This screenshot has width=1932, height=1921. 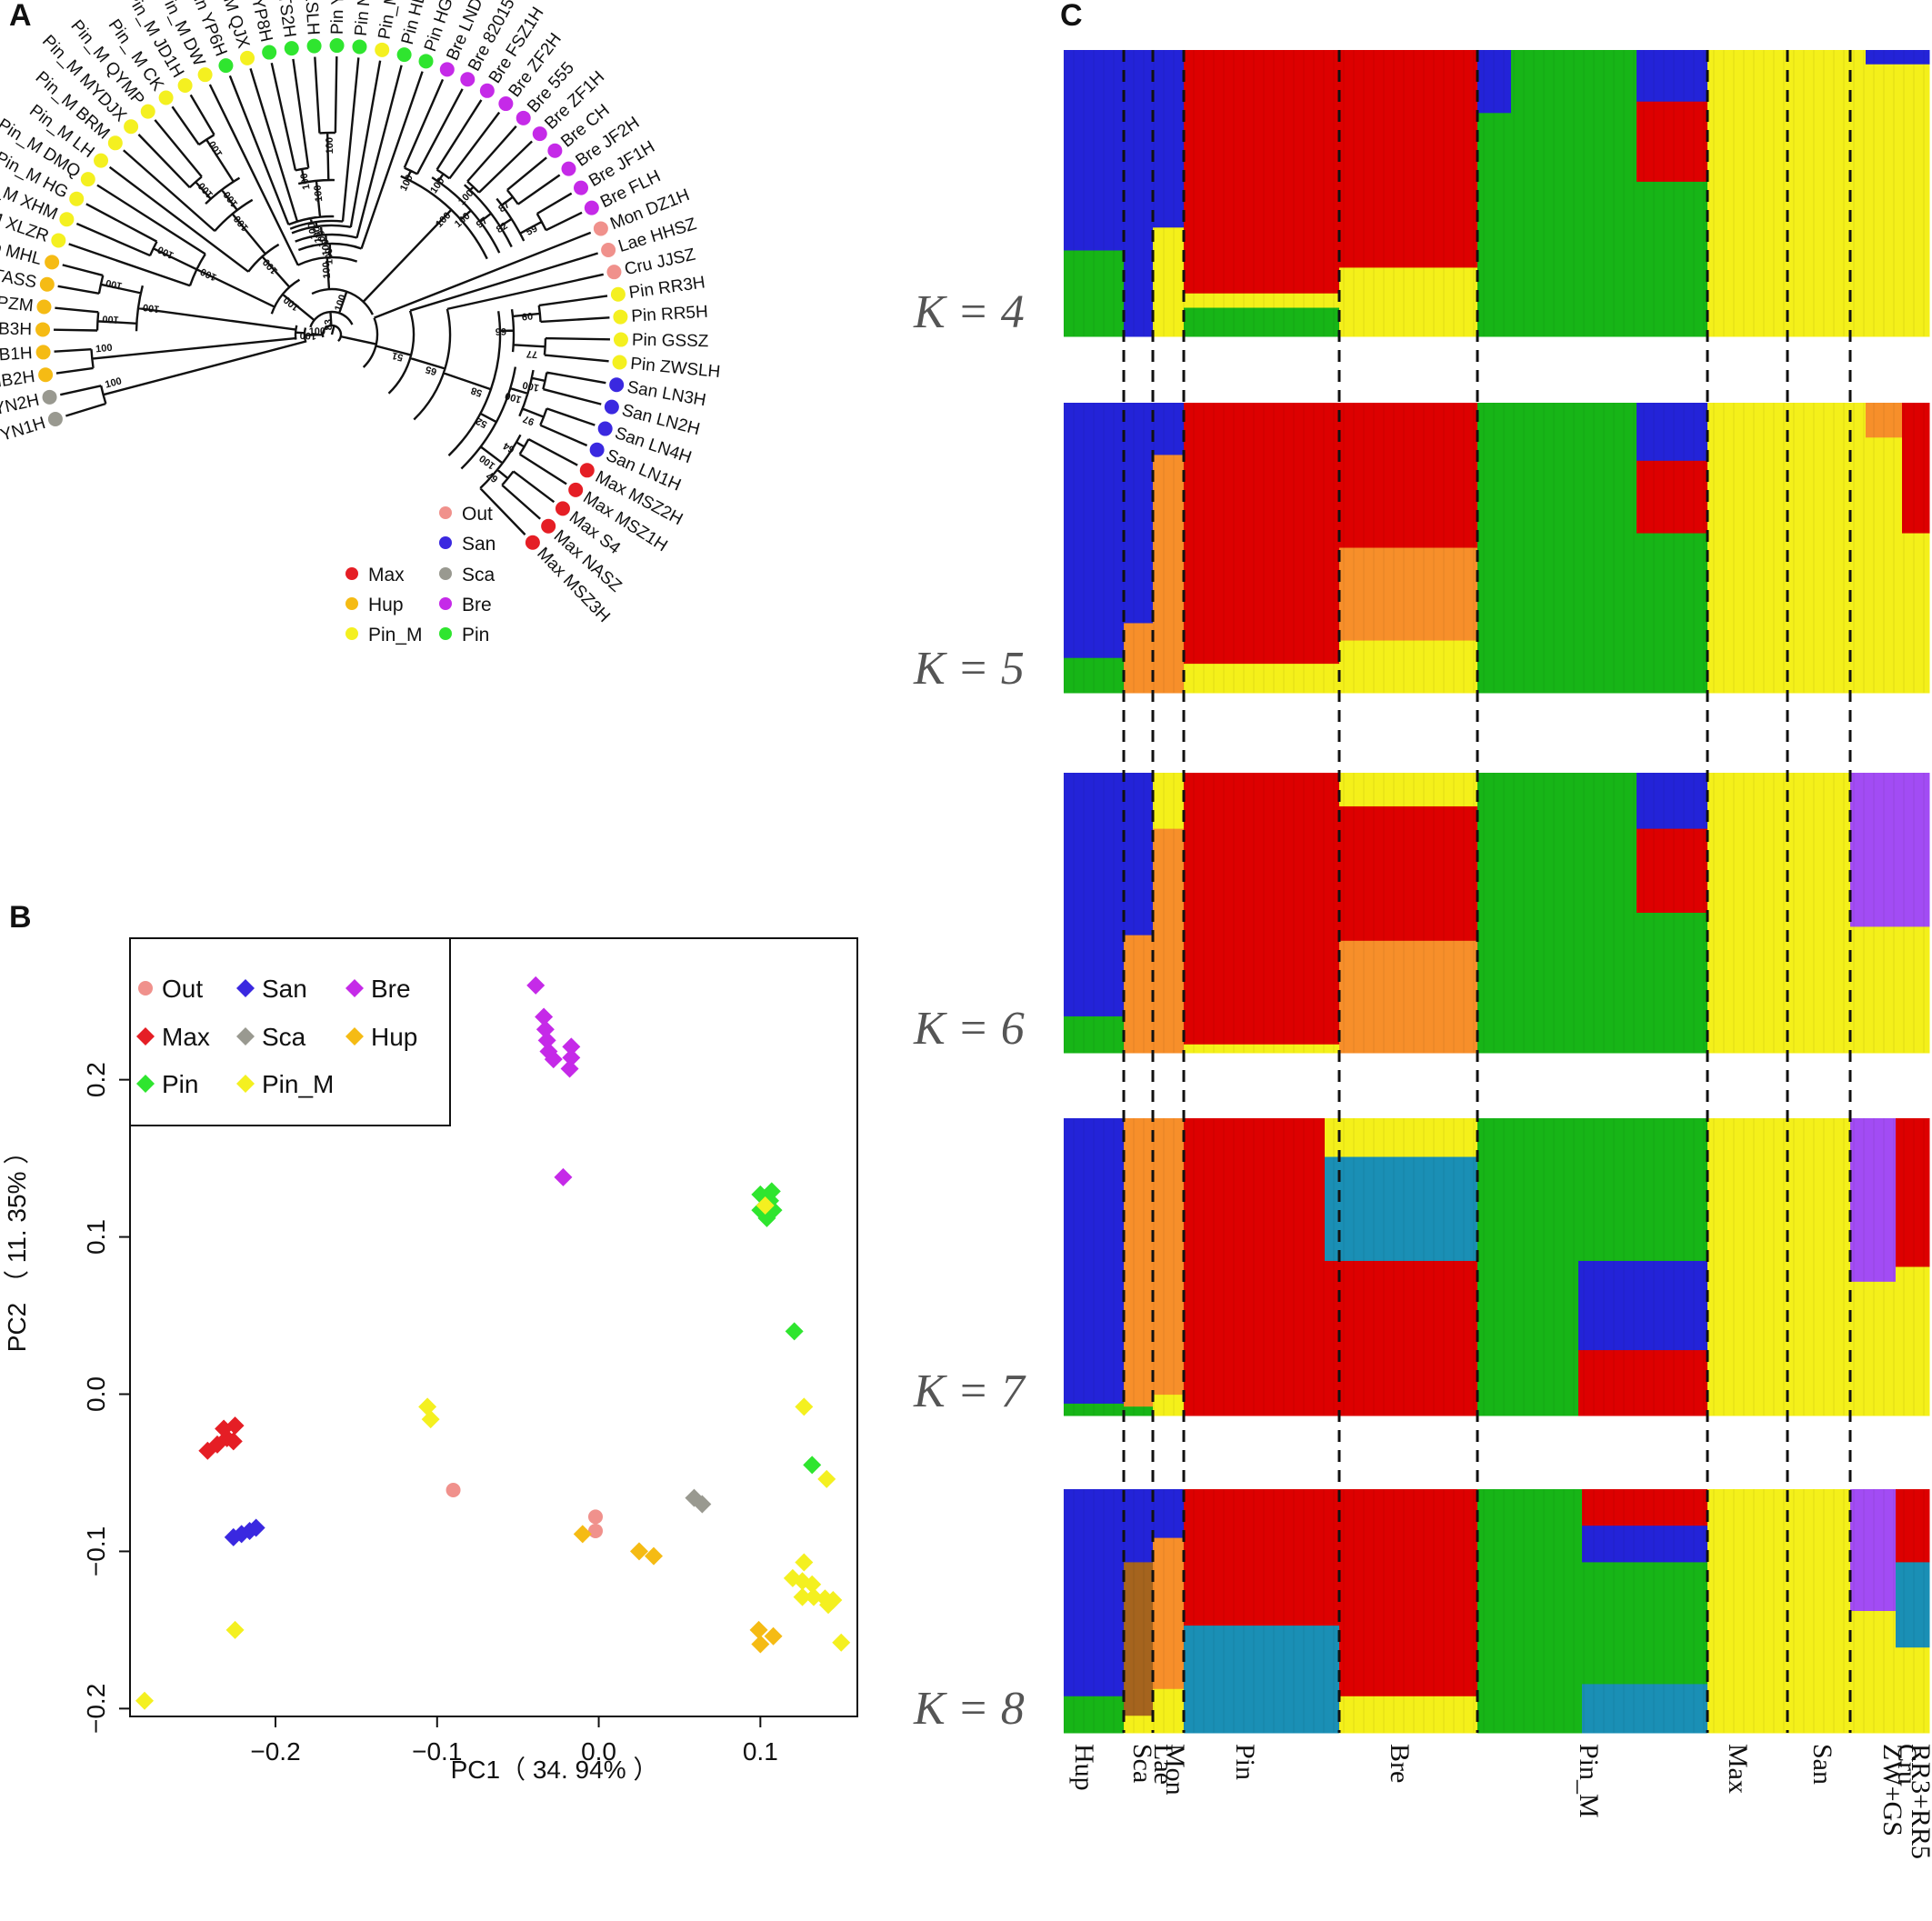 What do you see at coordinates (233, 1441) in the screenshot?
I see `pca-point-max` at bounding box center [233, 1441].